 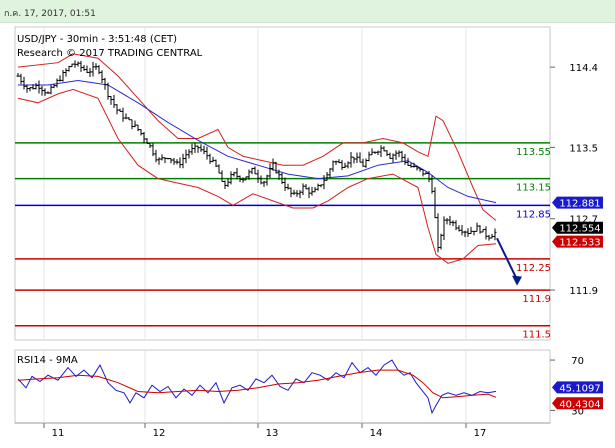 What do you see at coordinates (533, 152) in the screenshot?
I see `level-label: 113.55` at bounding box center [533, 152].